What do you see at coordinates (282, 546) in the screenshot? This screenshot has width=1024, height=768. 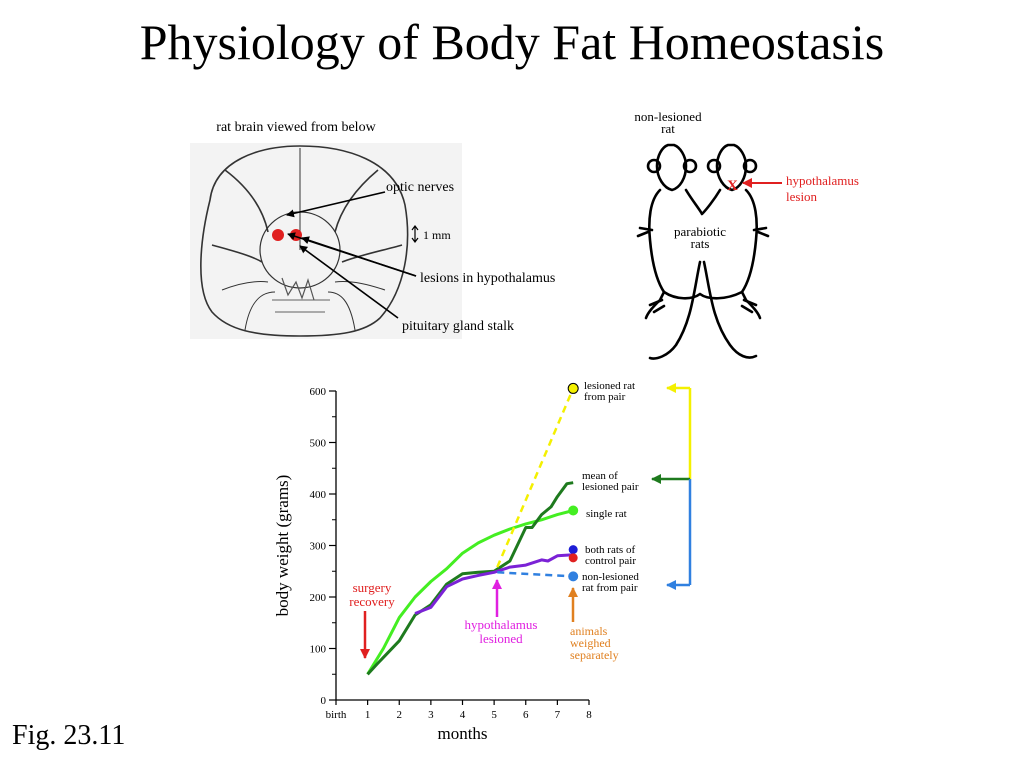 I see `y-axis-label: body weight (grams)` at bounding box center [282, 546].